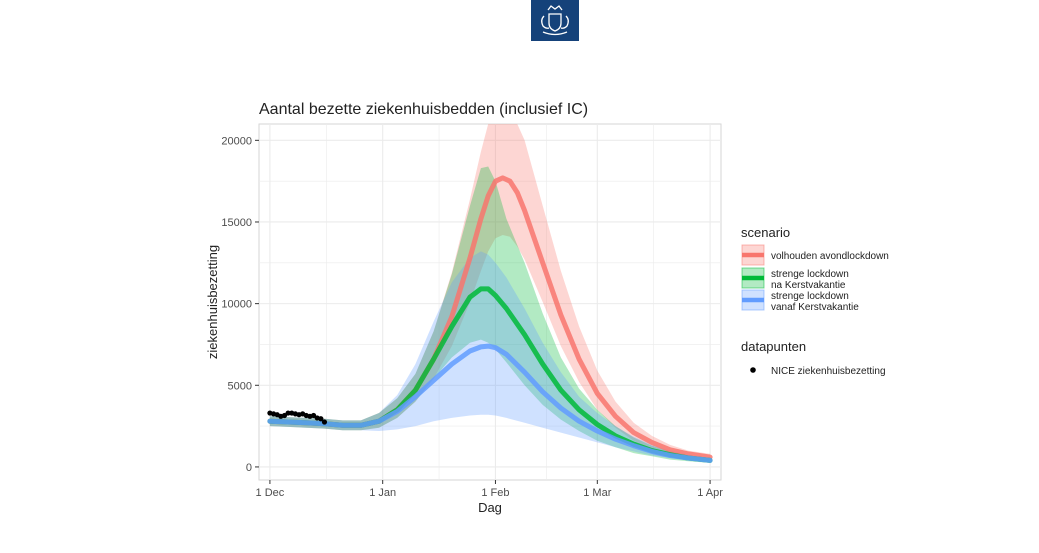 The image size is (1039, 553). What do you see at coordinates (236, 305) in the screenshot?
I see `y-tick-label: 10000` at bounding box center [236, 305].